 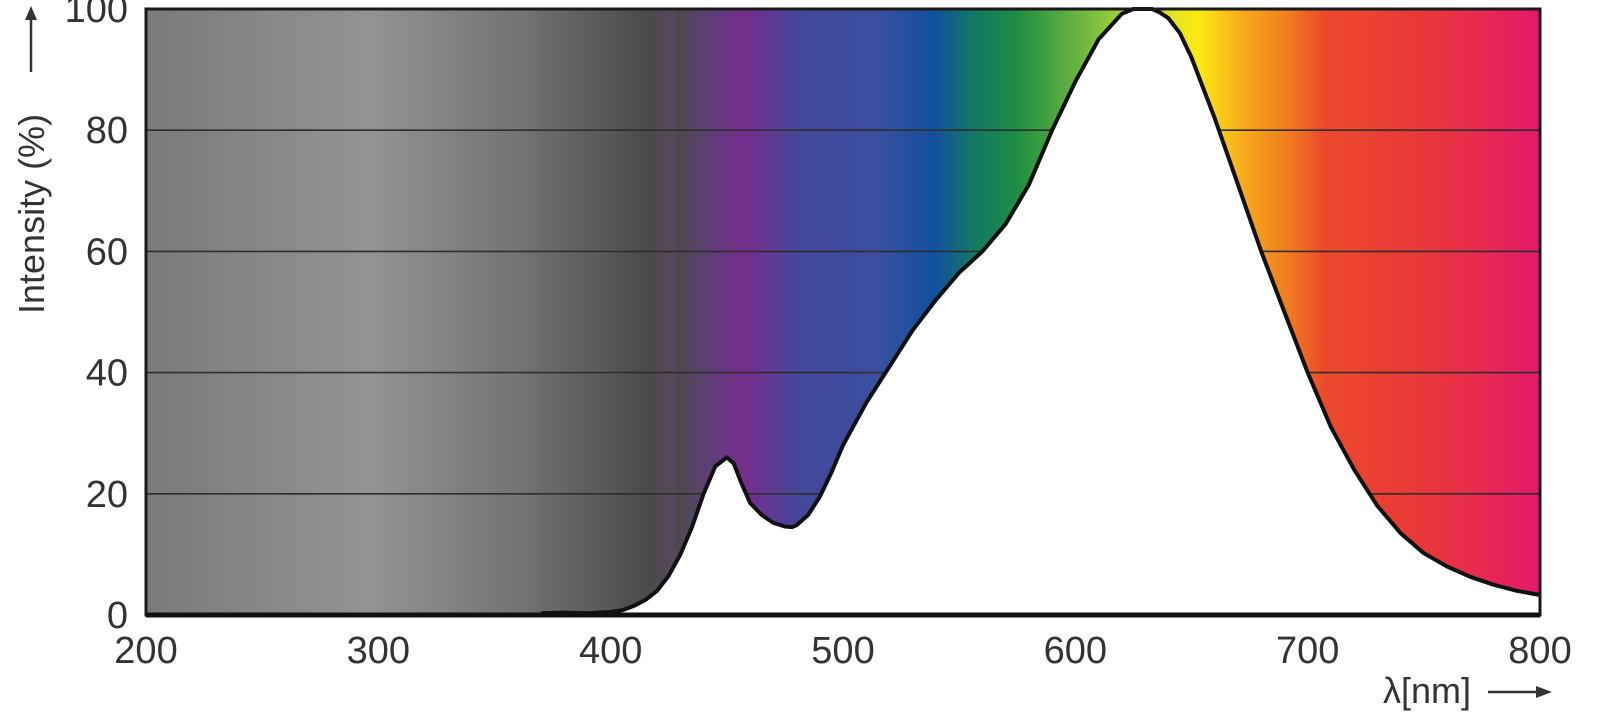 I want to click on x-tick-label: 600, so click(x=1075, y=651).